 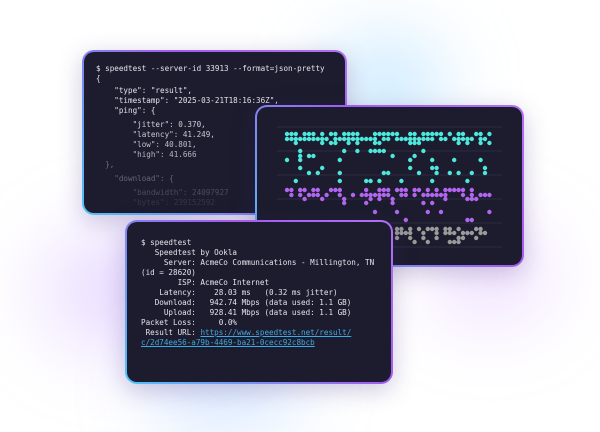 What do you see at coordinates (389, 187) in the screenshot?
I see `dot-plot` at bounding box center [389, 187].